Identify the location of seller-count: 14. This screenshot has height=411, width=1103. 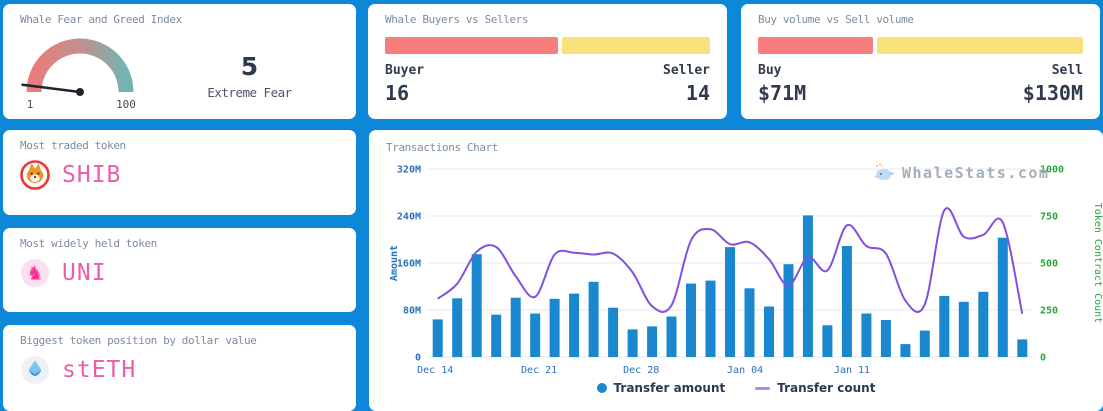
(697, 93).